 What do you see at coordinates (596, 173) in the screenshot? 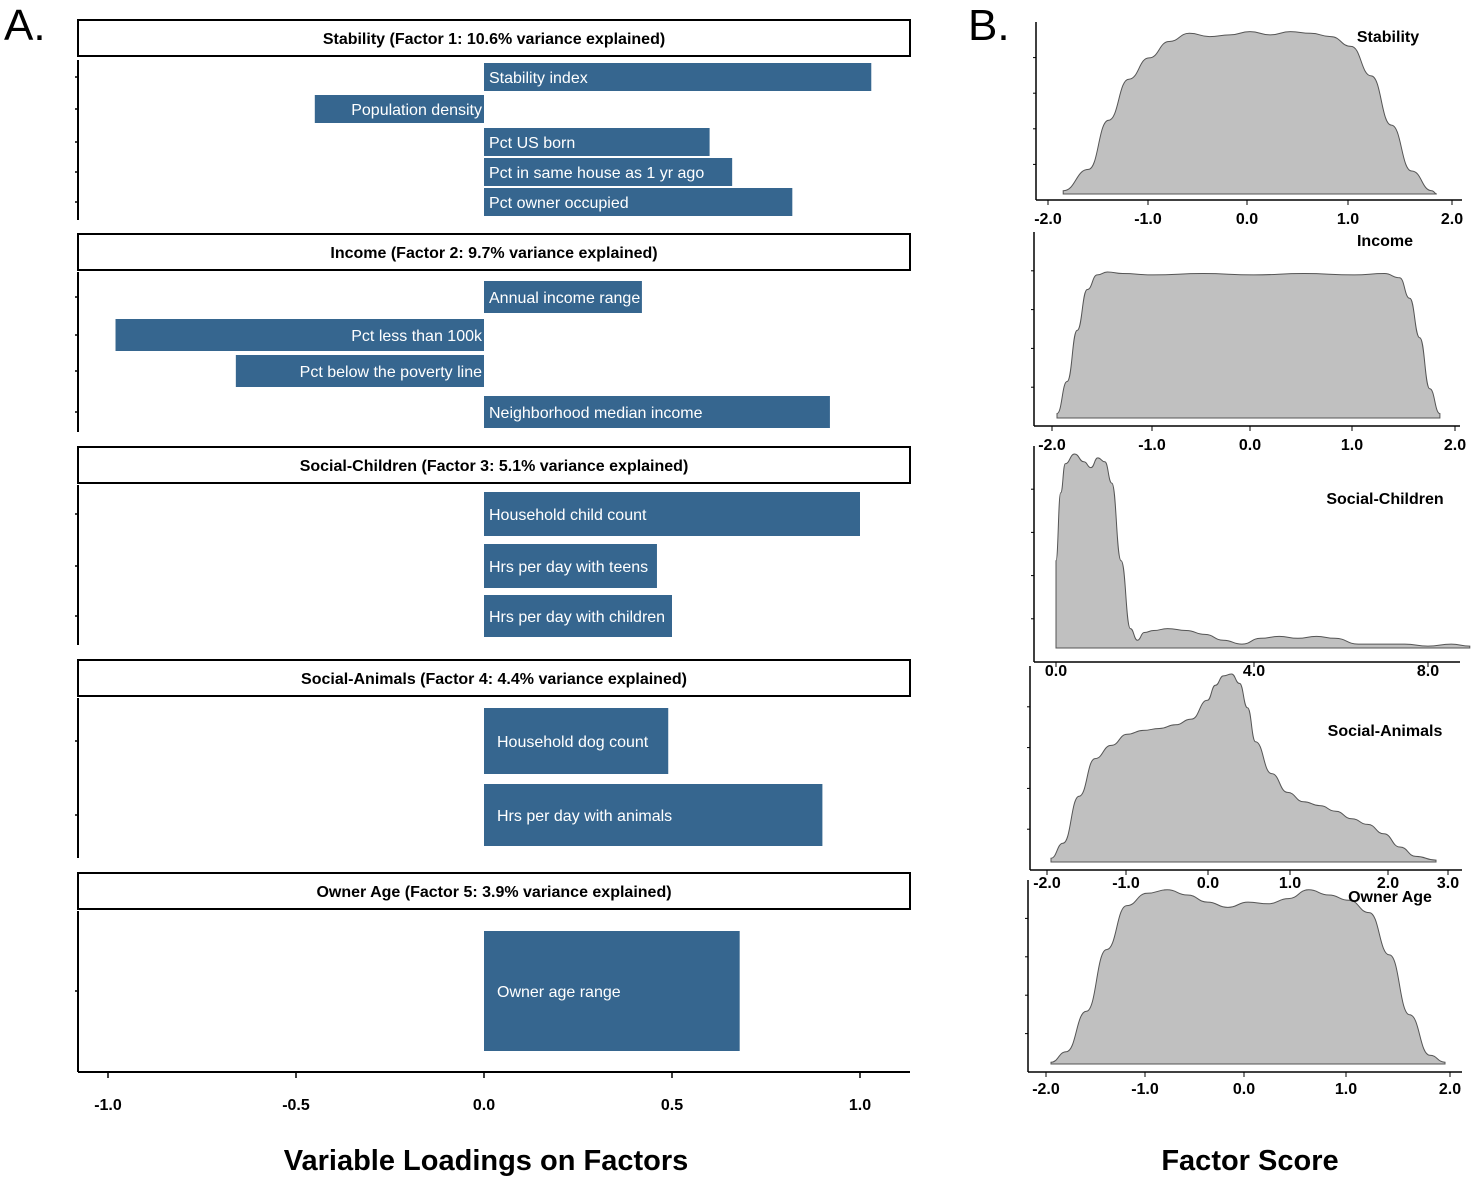
I see `bar-label: Pct in same house as 1 yr ago` at bounding box center [596, 173].